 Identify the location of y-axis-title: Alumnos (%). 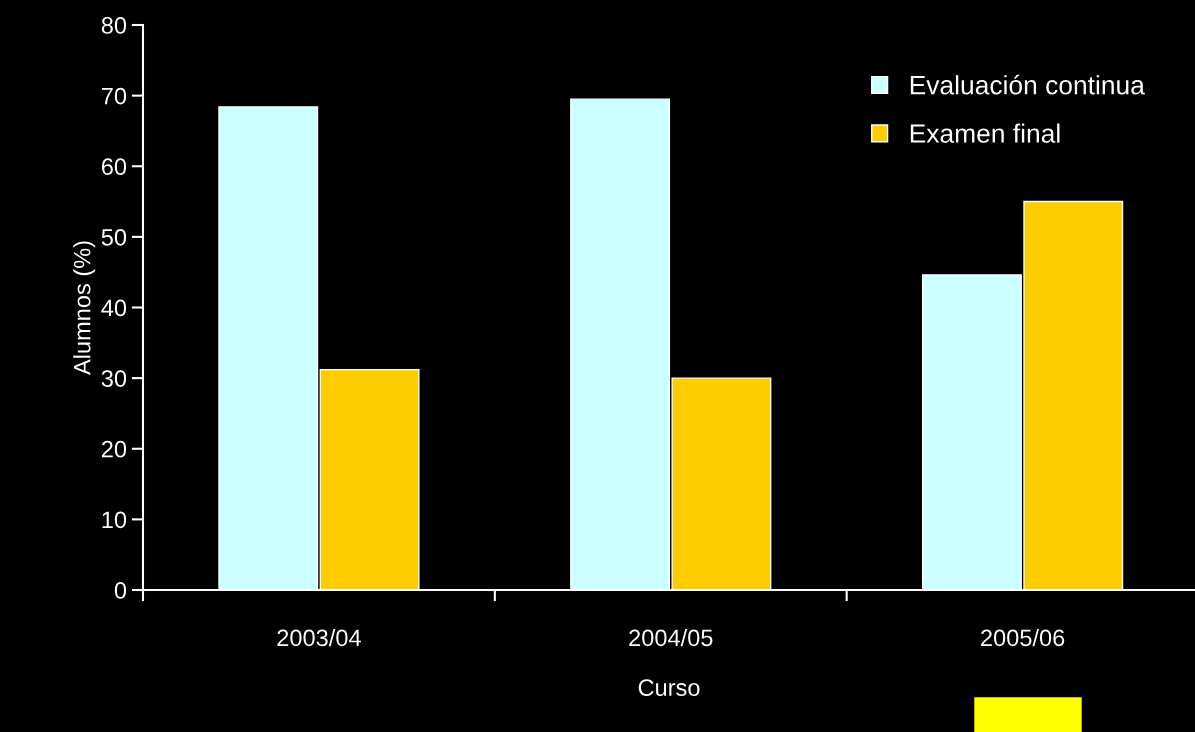
(84, 308).